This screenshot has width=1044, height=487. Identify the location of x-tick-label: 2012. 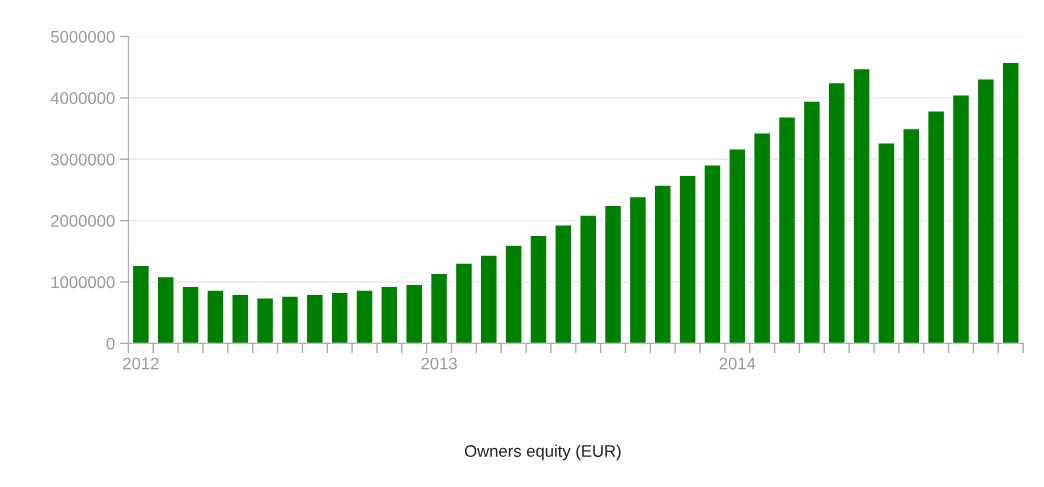
(141, 363).